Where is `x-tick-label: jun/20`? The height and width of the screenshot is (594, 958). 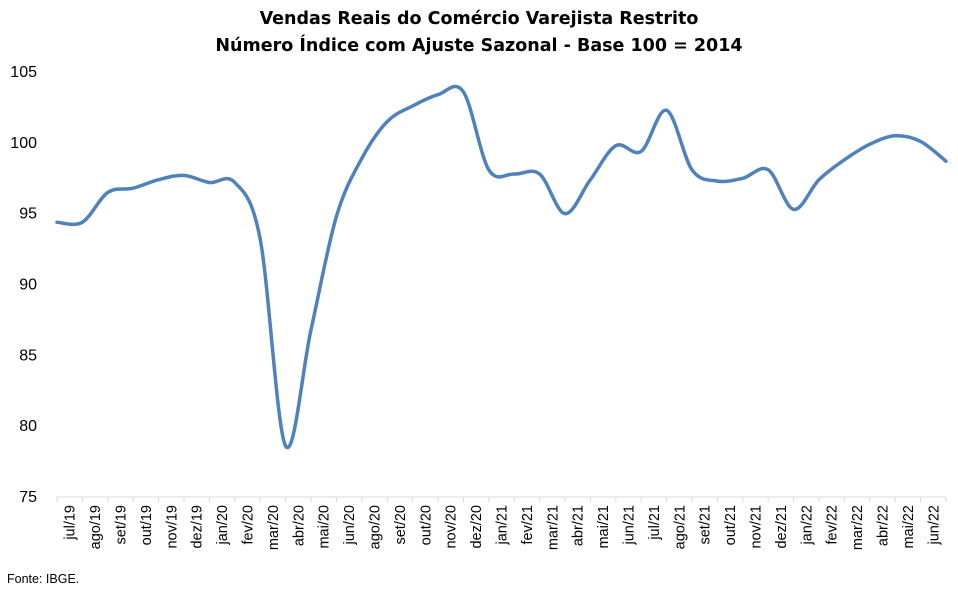
x-tick-label: jun/20 is located at coordinates (350, 525).